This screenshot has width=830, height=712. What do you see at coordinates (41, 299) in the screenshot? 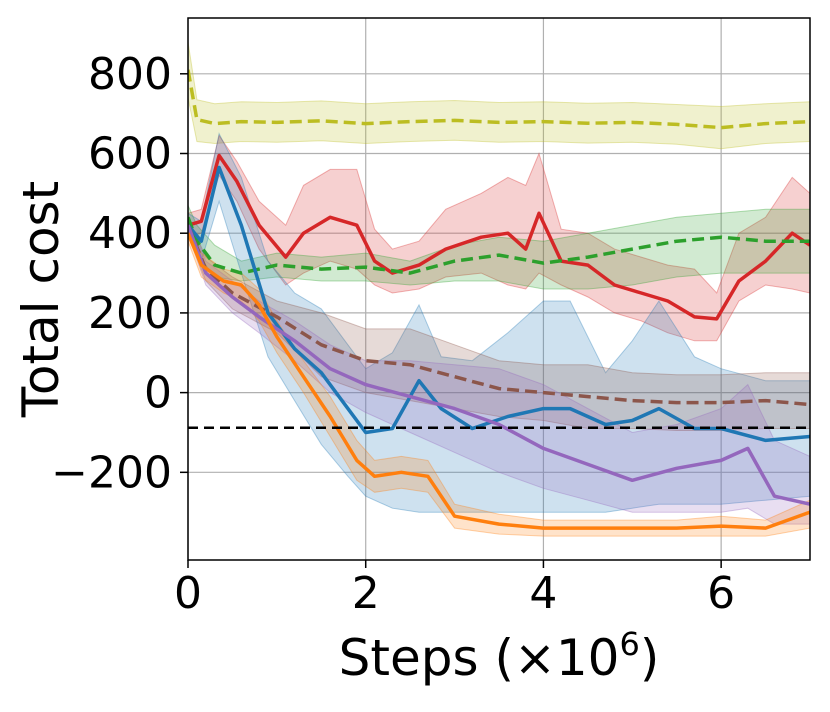
I see `y-axis-label: Total cost` at bounding box center [41, 299].